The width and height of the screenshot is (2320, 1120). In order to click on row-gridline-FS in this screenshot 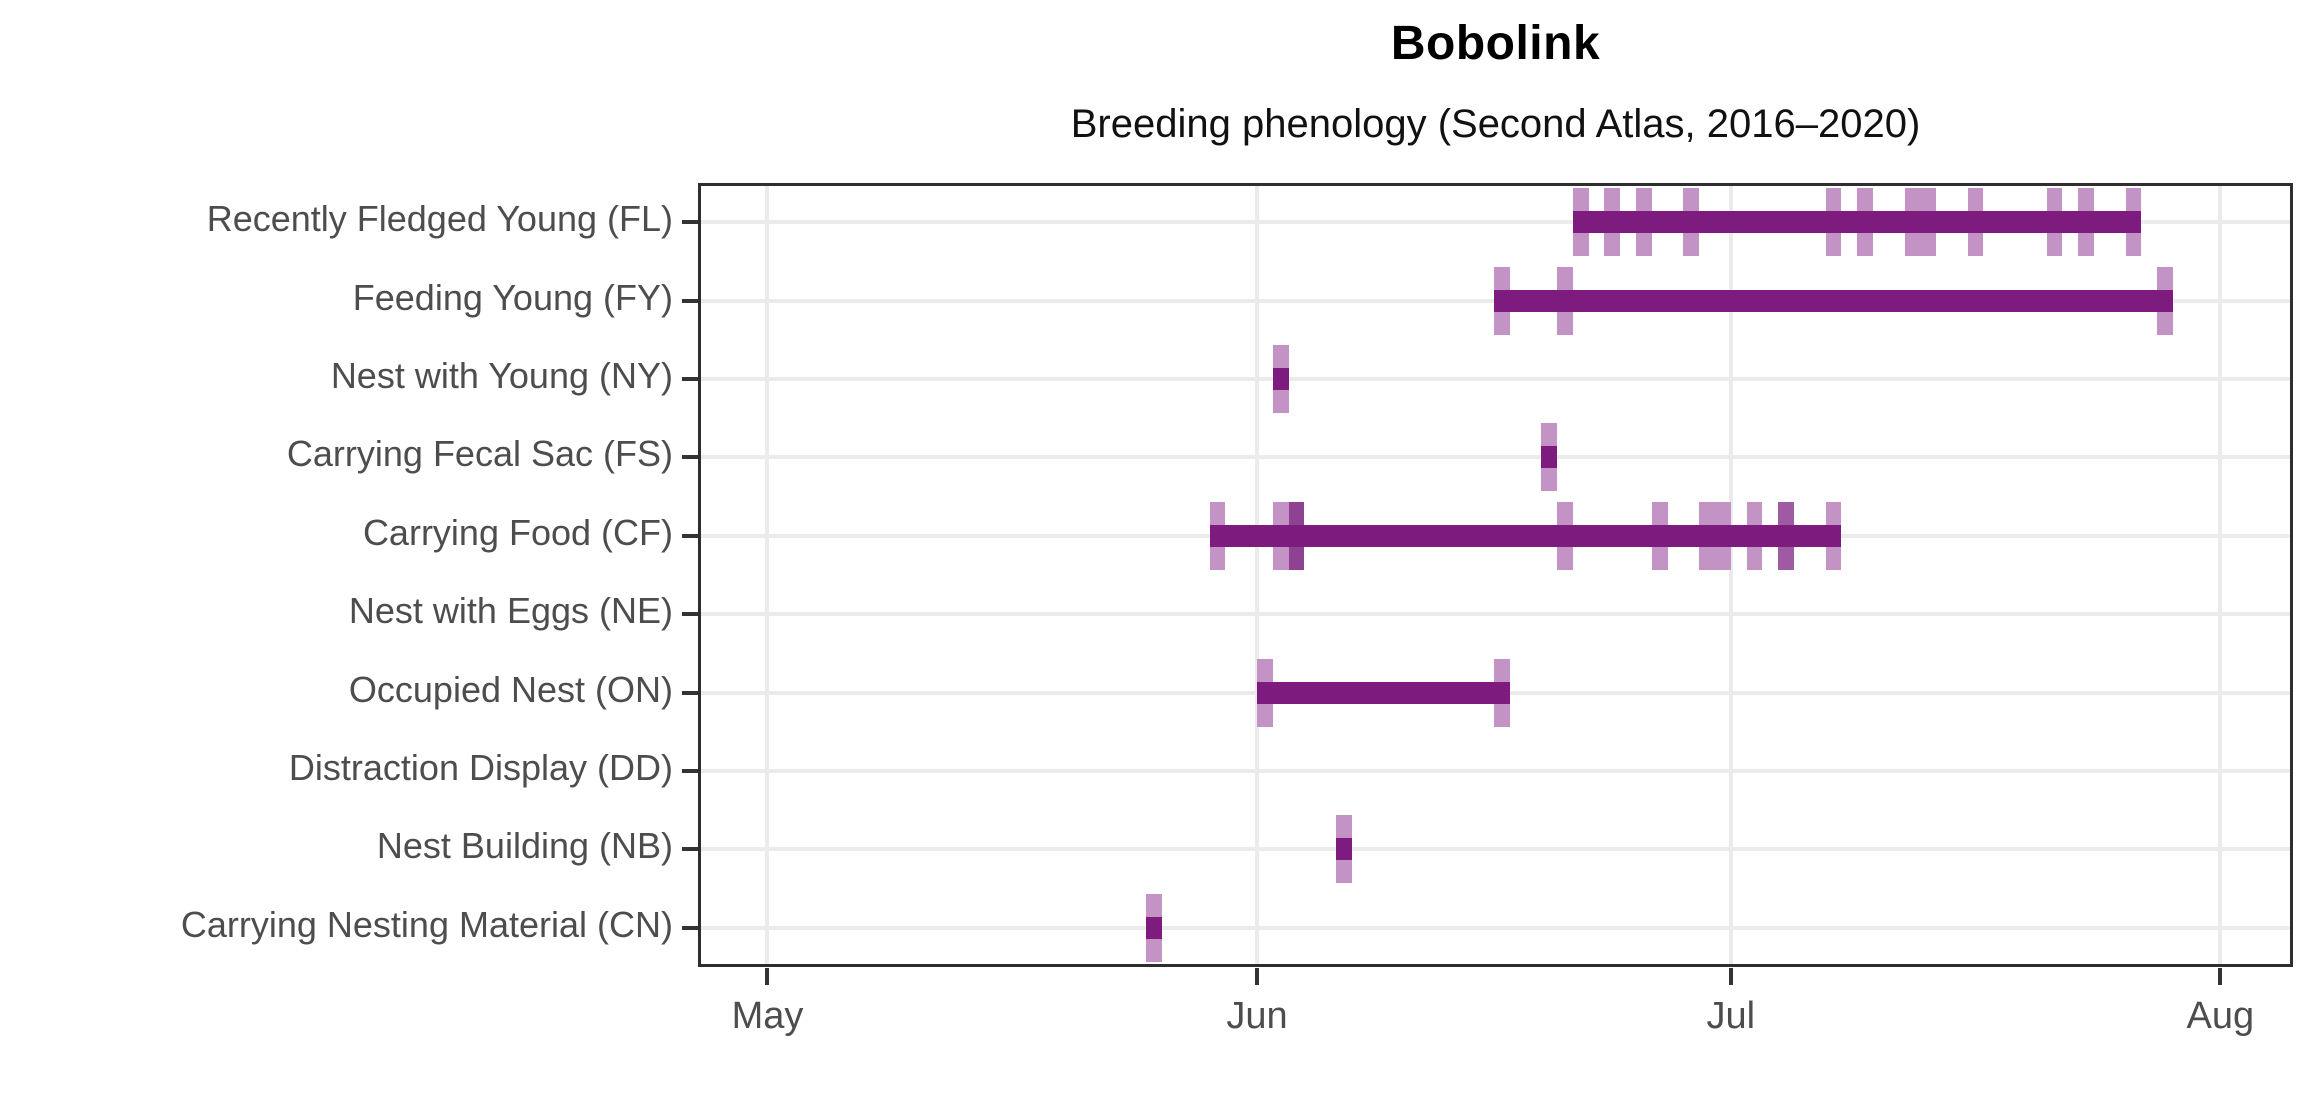, I will do `click(1495, 457)`.